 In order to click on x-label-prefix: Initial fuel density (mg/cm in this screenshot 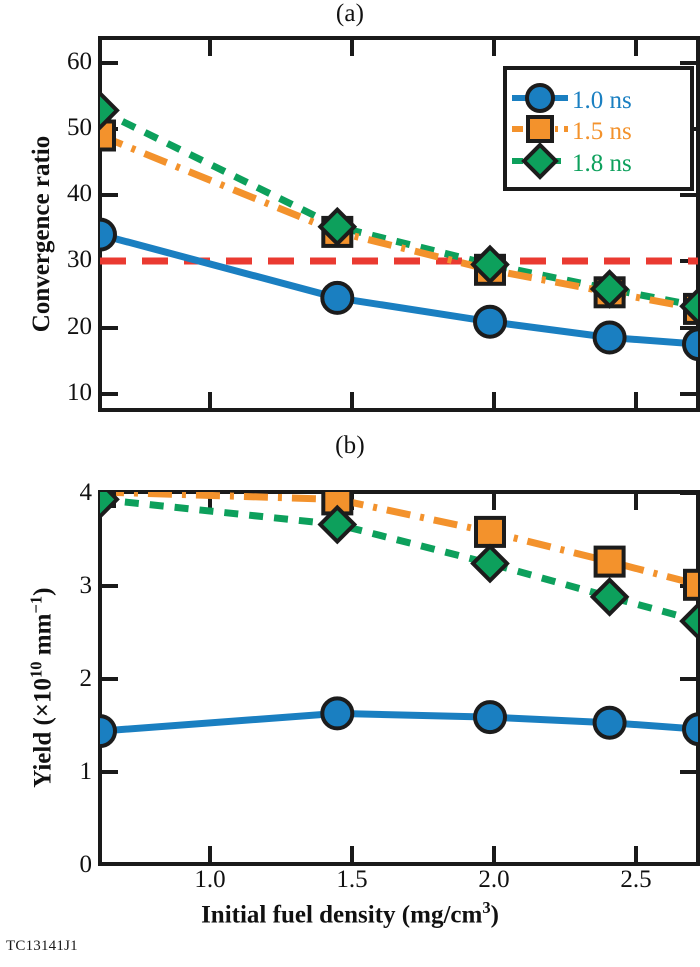, I will do `click(342, 915)`.